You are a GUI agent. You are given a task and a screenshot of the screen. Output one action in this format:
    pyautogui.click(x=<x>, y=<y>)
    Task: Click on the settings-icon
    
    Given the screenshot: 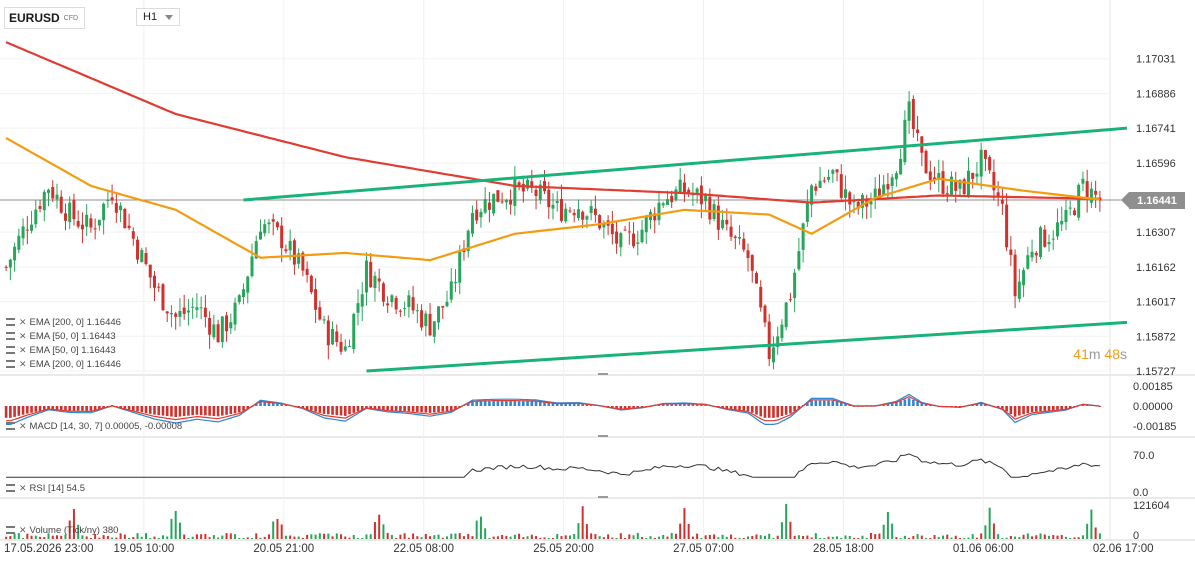 What is the action you would take?
    pyautogui.click(x=10, y=322)
    